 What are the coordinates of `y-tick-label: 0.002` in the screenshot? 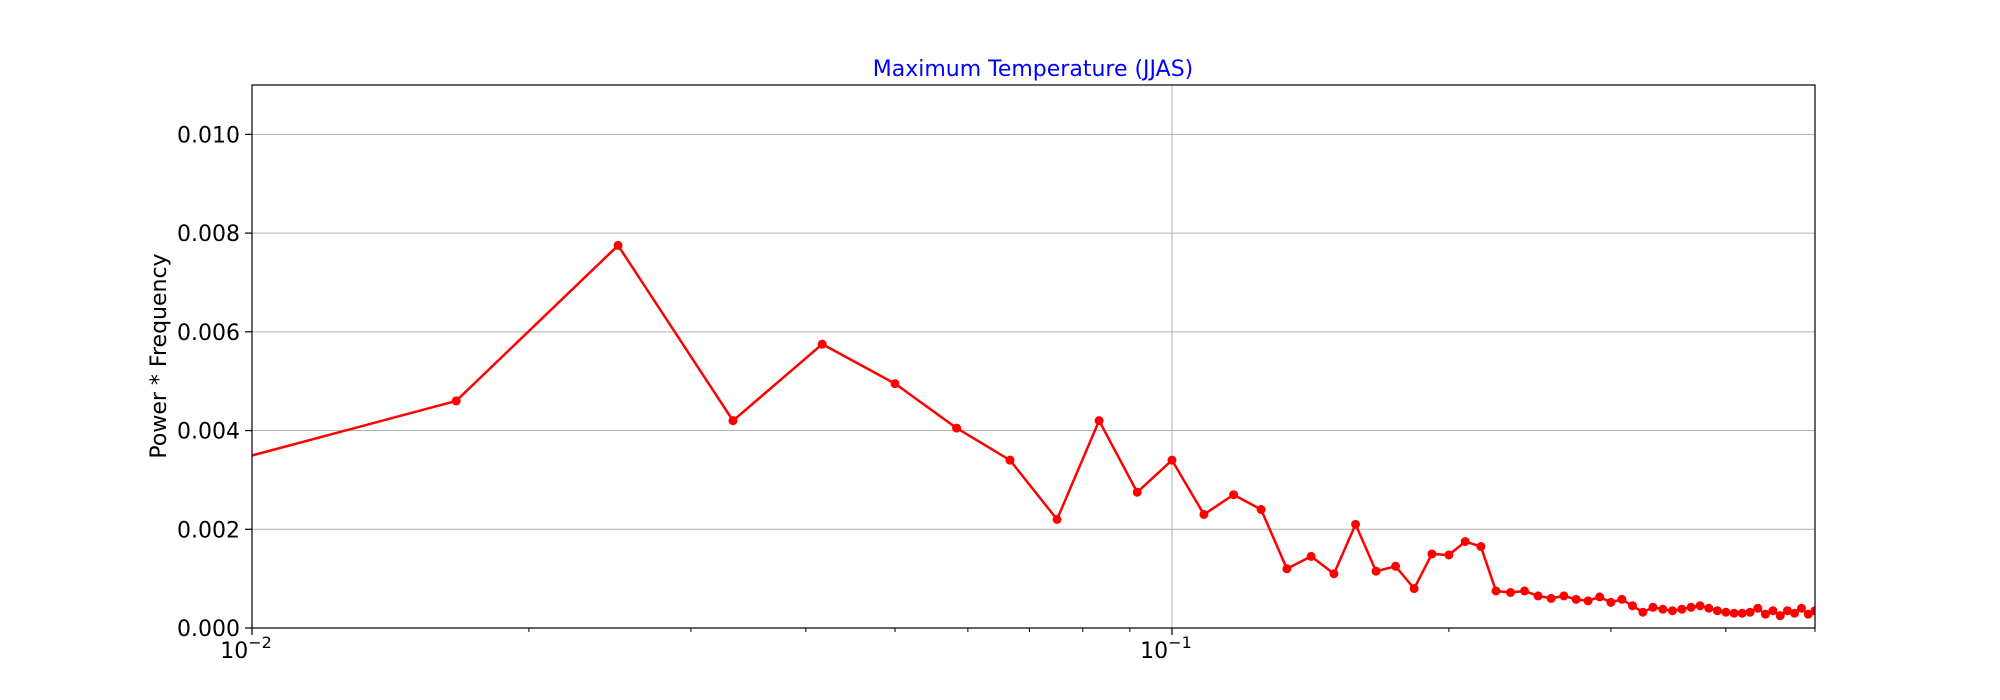 It's located at (208, 530).